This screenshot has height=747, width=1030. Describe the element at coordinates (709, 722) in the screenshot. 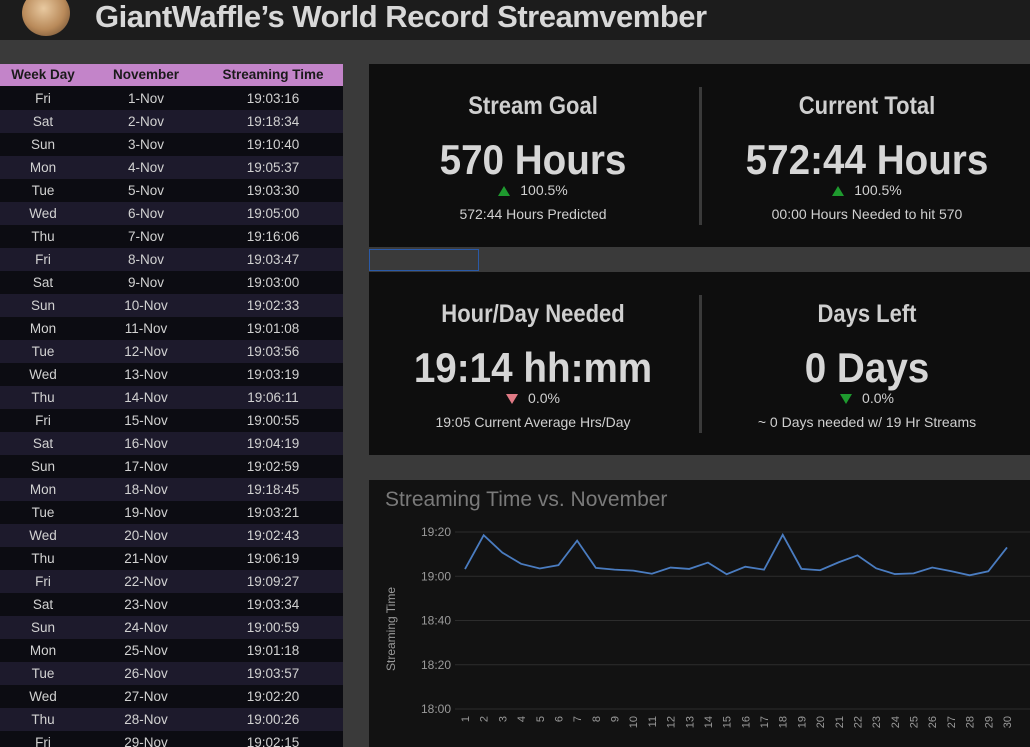

I see `x-tick-label: 14` at that location.